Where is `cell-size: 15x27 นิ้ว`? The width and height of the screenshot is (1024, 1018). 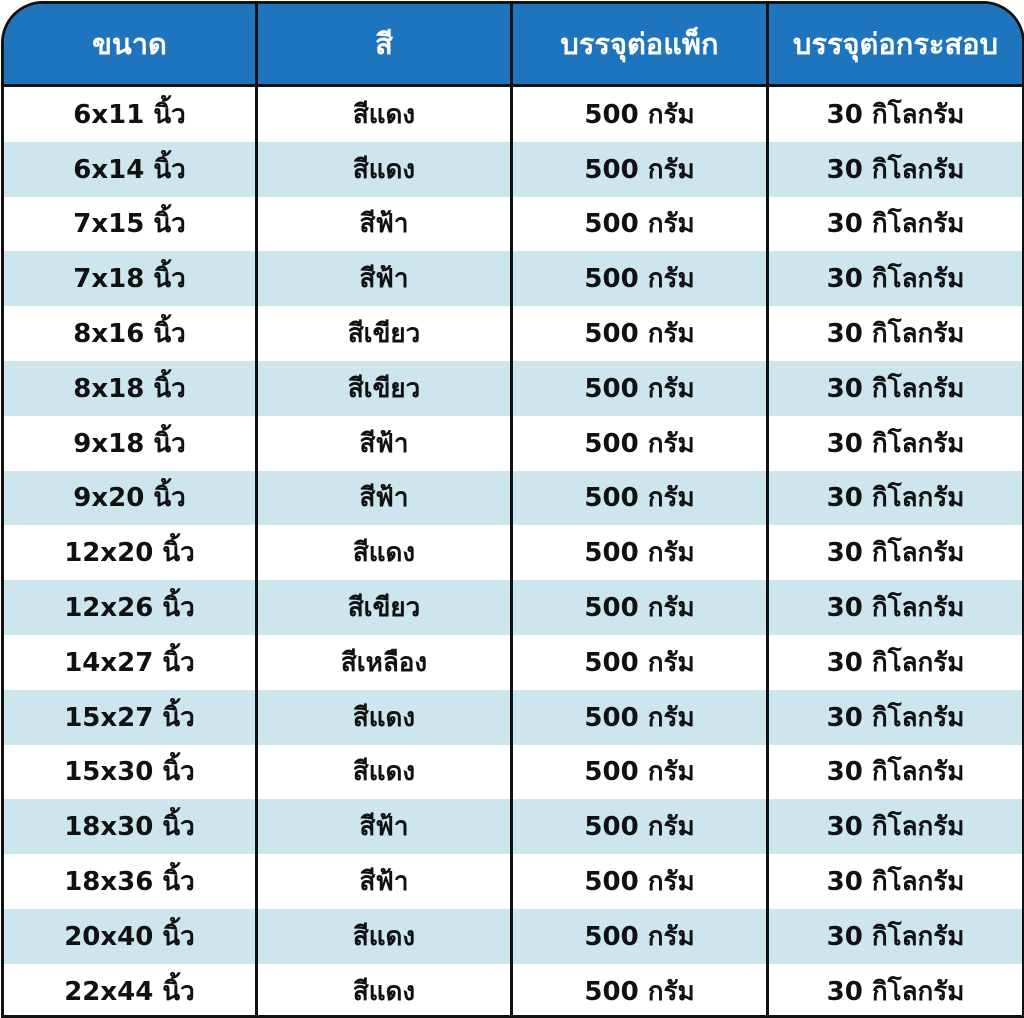 cell-size: 15x27 นิ้ว is located at coordinates (131, 717).